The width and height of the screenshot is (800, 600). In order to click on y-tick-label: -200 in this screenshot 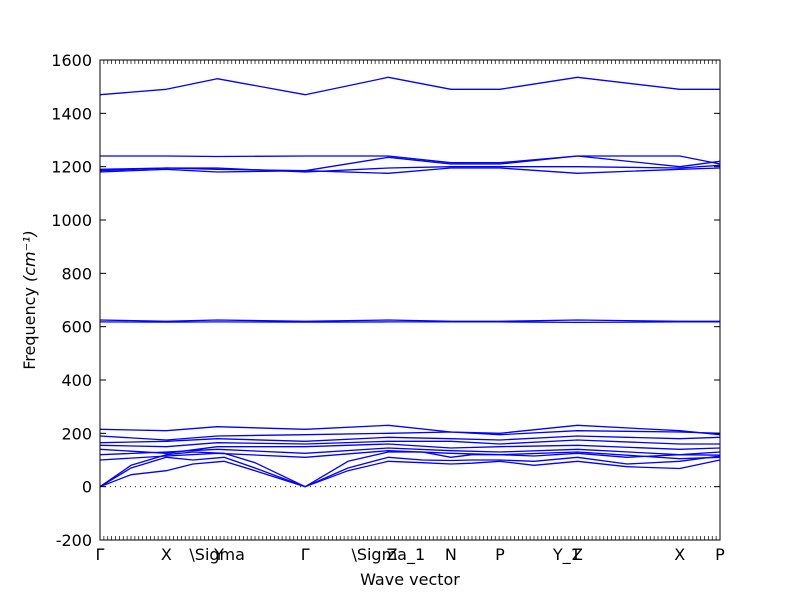, I will do `click(74, 540)`.